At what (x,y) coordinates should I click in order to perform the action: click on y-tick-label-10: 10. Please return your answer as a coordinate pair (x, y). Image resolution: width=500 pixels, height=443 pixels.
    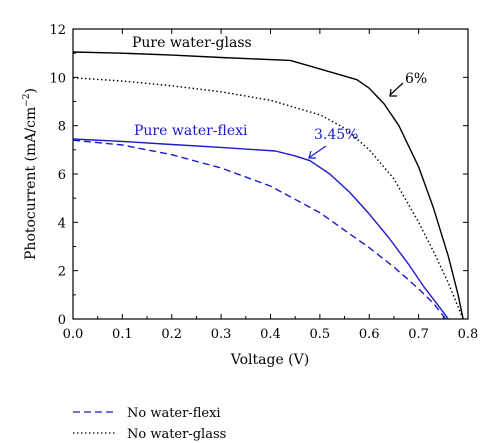
    Looking at the image, I should click on (57, 78).